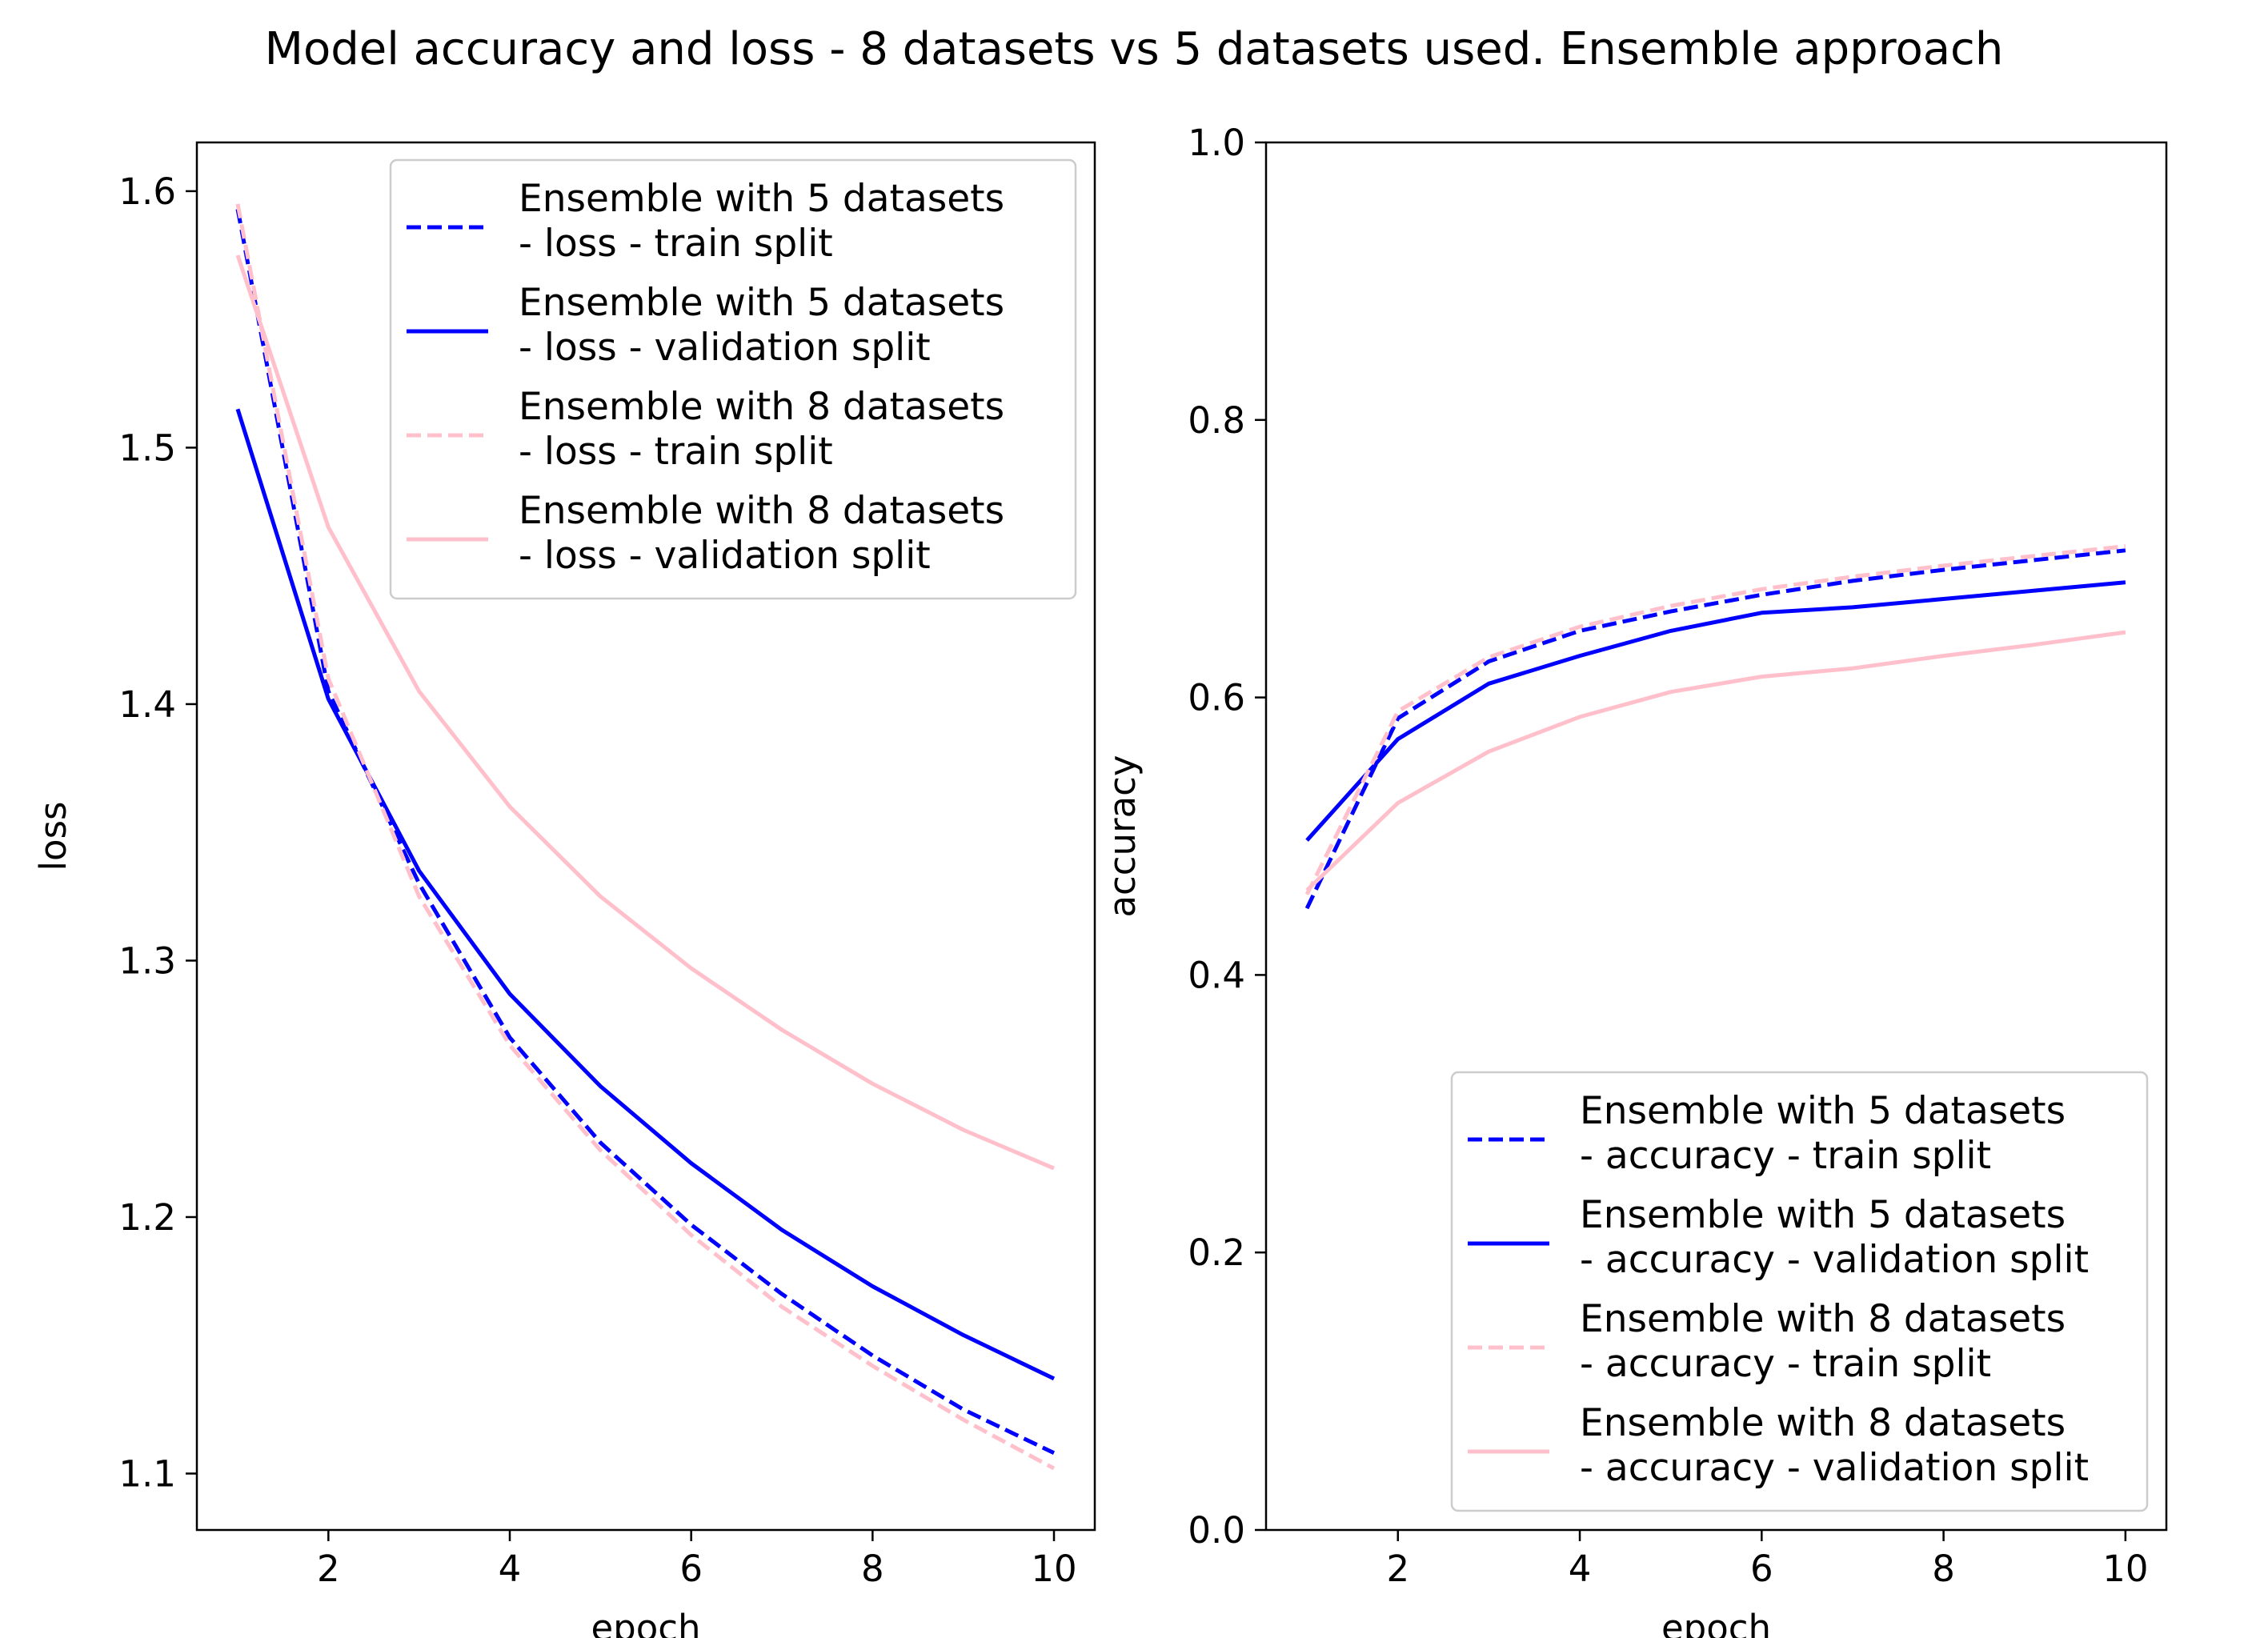 The height and width of the screenshot is (1638, 2268). Describe the element at coordinates (1216, 143) in the screenshot. I see `y-tick-label: 1.0` at that location.